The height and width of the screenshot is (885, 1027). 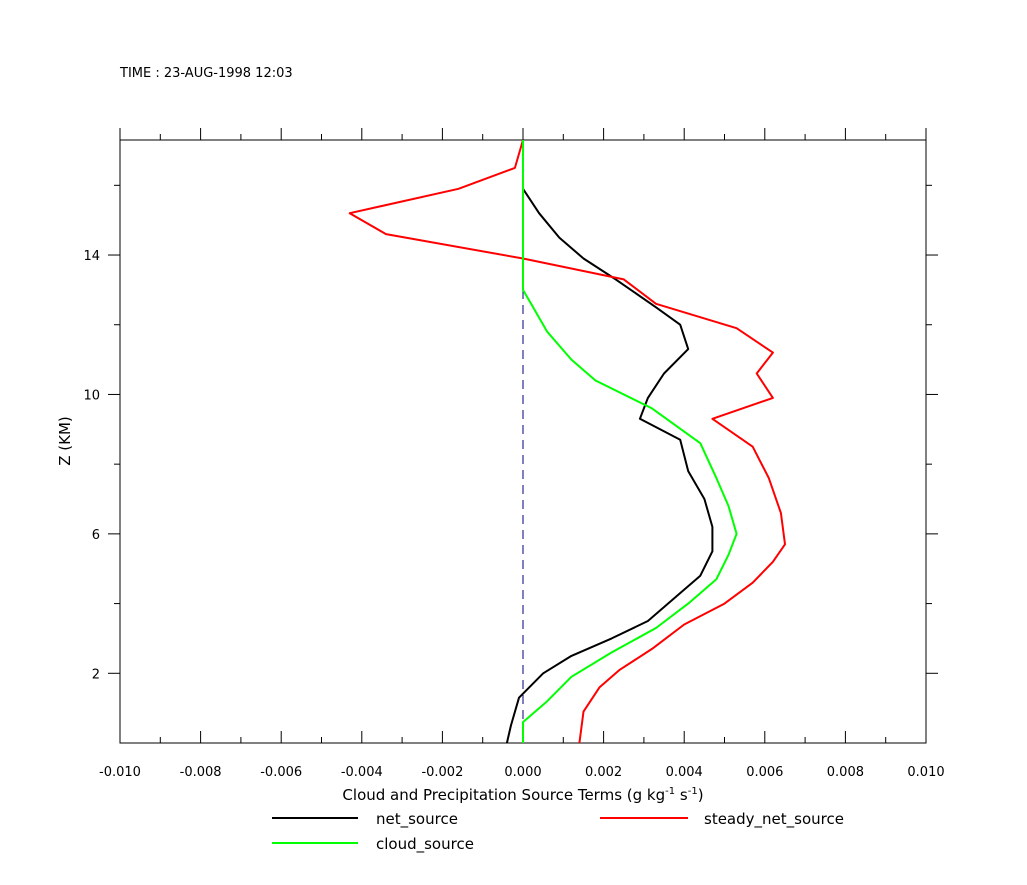 I want to click on x-axis-label-exp1: -1, so click(x=670, y=791).